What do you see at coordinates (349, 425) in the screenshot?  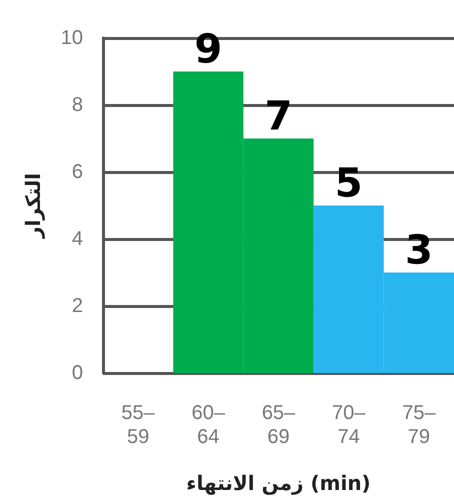 I see `x-tick-label: 70–74` at bounding box center [349, 425].